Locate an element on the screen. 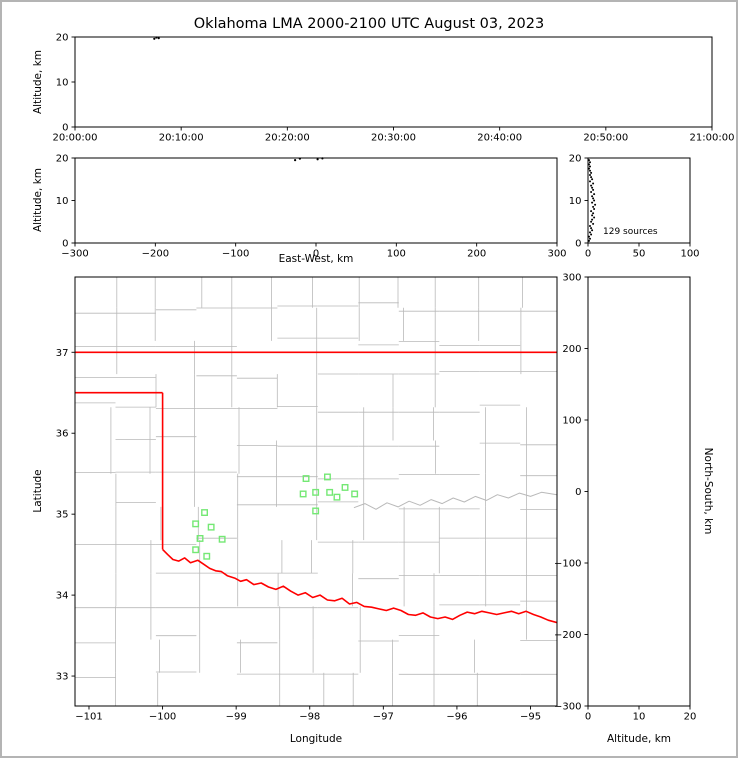 Image resolution: width=738 pixels, height=763 pixels. ew-height-xlabel: East-West, km is located at coordinates (316, 259).